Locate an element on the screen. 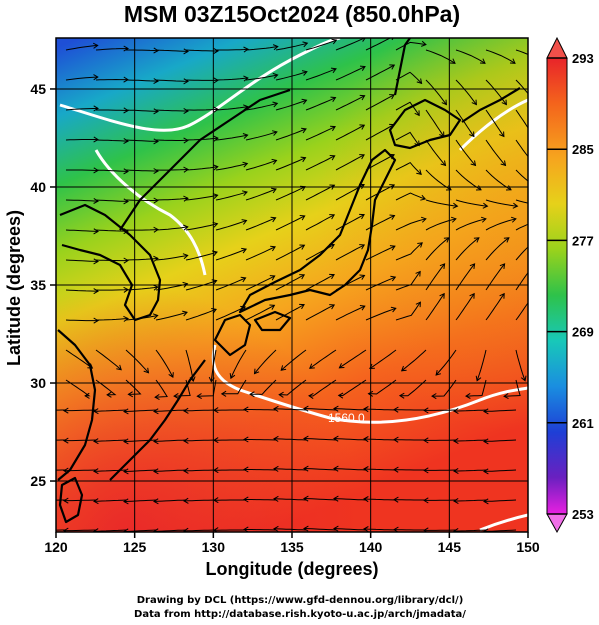 The height and width of the screenshot is (625, 599). kyushu-coastline is located at coordinates (232, 335).